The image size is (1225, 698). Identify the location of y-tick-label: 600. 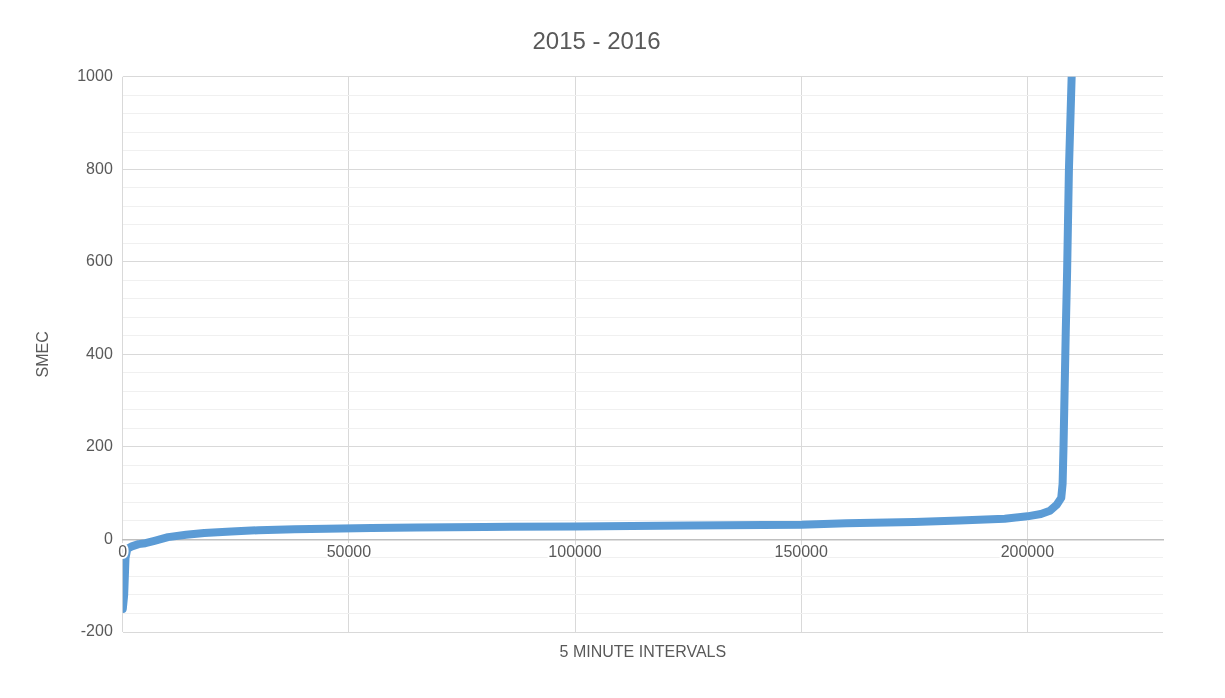
(99, 261).